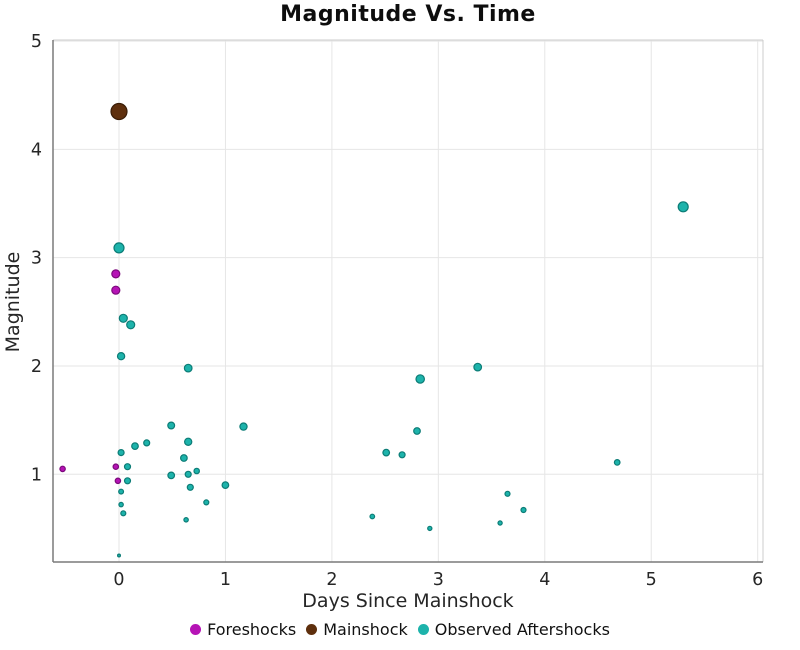  Describe the element at coordinates (408, 601) in the screenshot. I see `x-axis-label: Days Since Mainshock` at that location.